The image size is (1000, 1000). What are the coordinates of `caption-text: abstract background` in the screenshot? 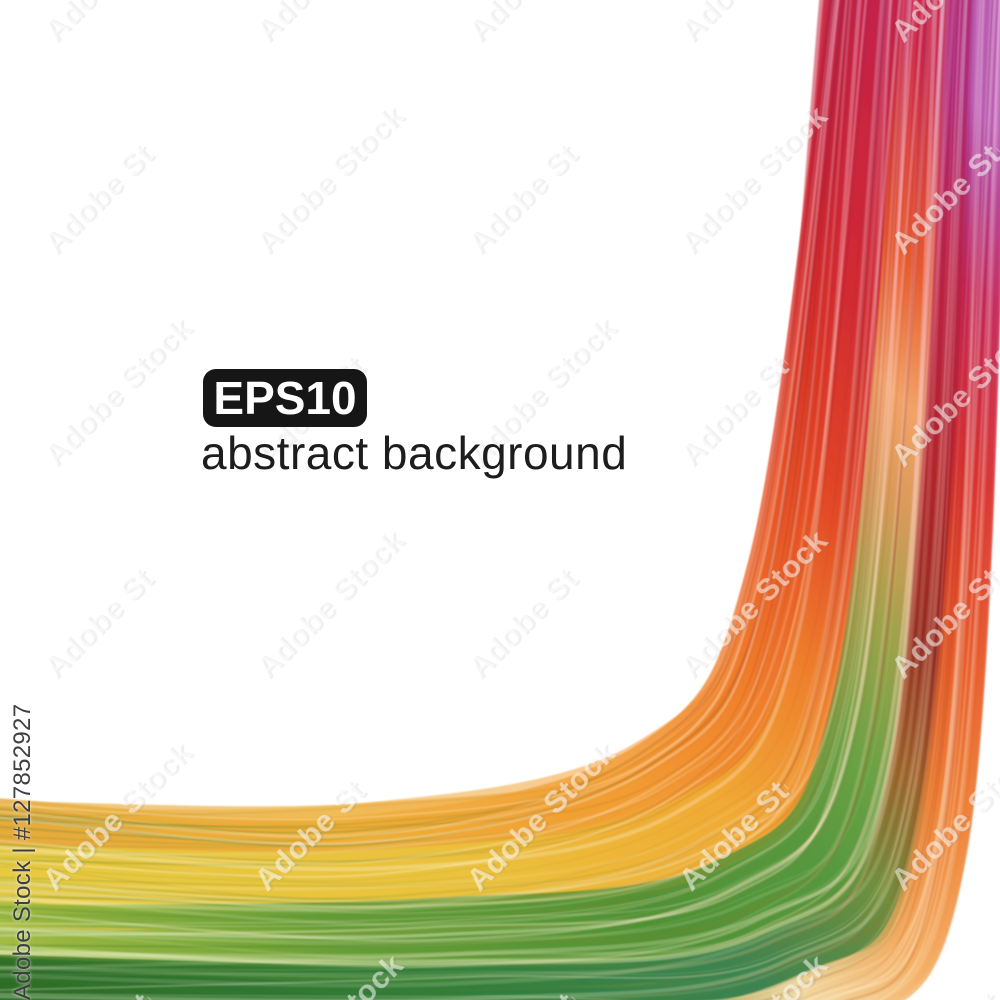 It's located at (414, 453).